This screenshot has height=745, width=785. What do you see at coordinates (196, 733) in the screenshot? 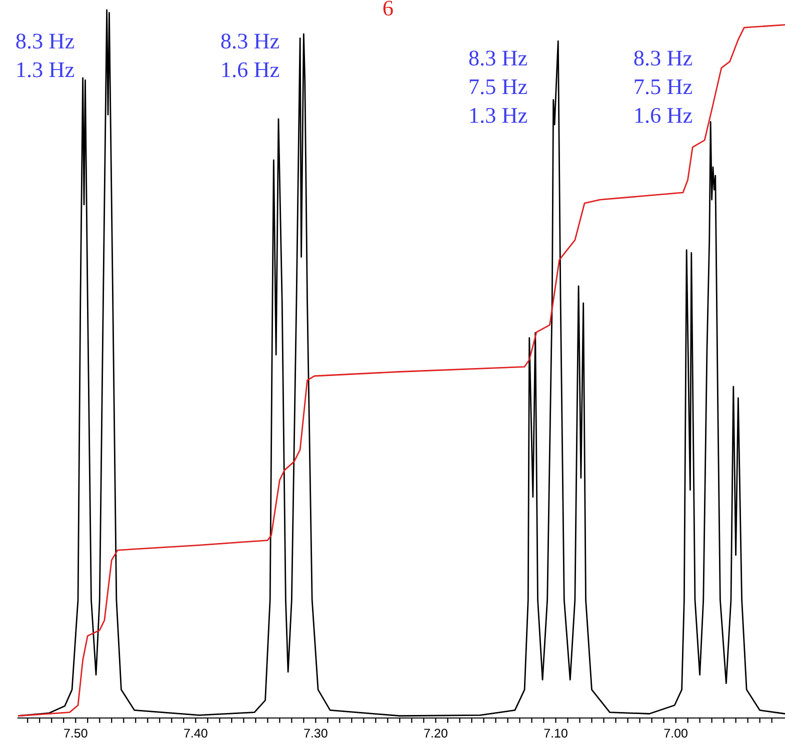
I see `x-tick-label: 7.40` at bounding box center [196, 733].